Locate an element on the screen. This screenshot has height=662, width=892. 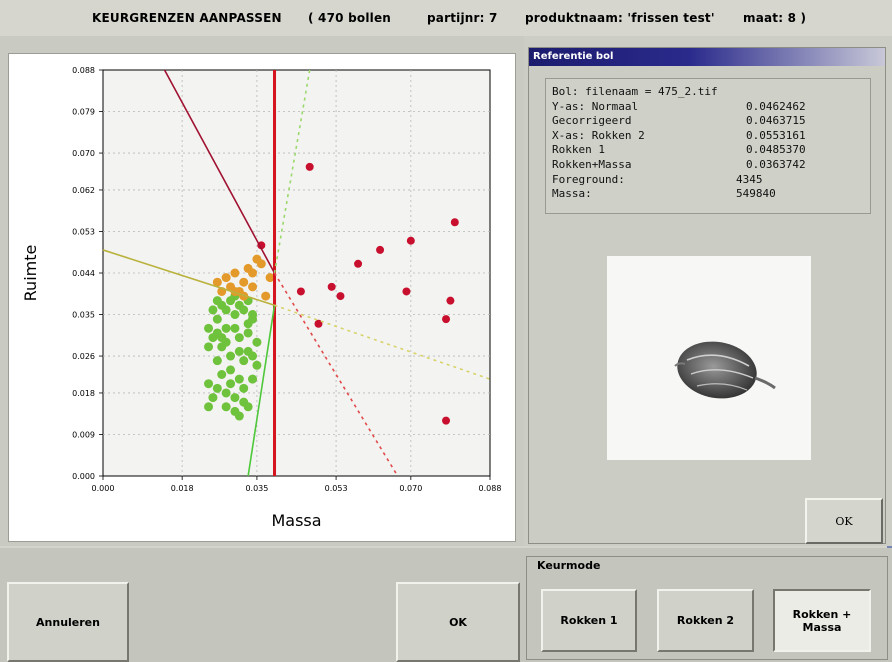
reference-titlebar: Referentie bol is located at coordinates (707, 57).